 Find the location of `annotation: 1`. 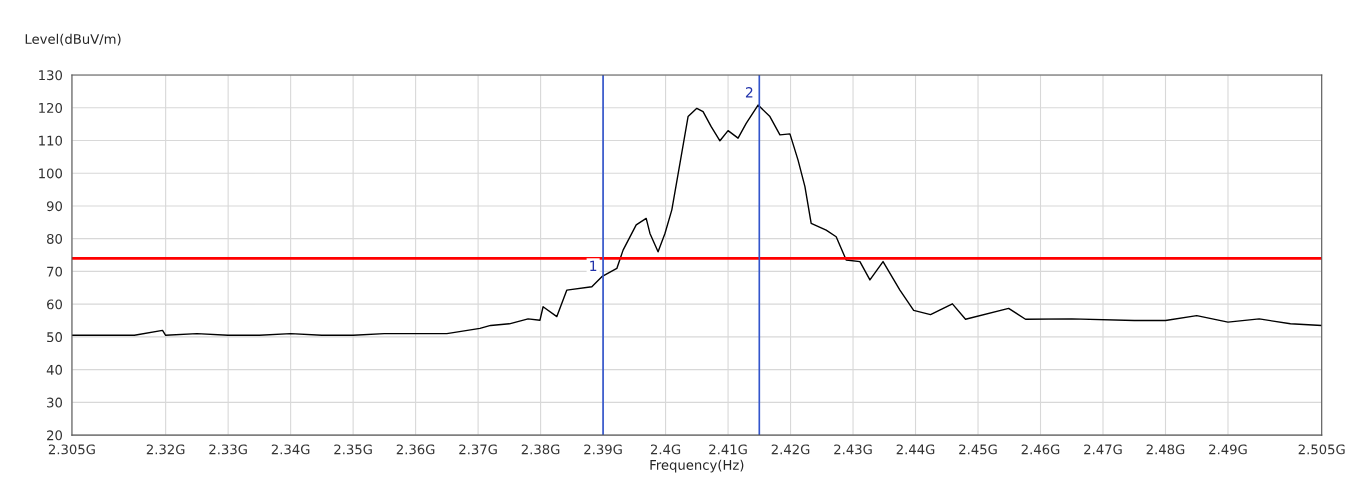

annotation: 1 is located at coordinates (593, 265).